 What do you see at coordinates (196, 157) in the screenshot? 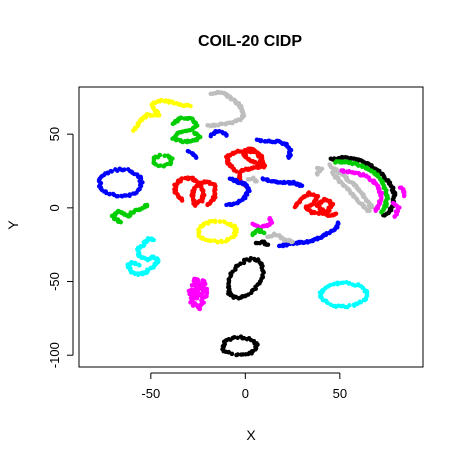
I see `cluster-5-point` at bounding box center [196, 157].